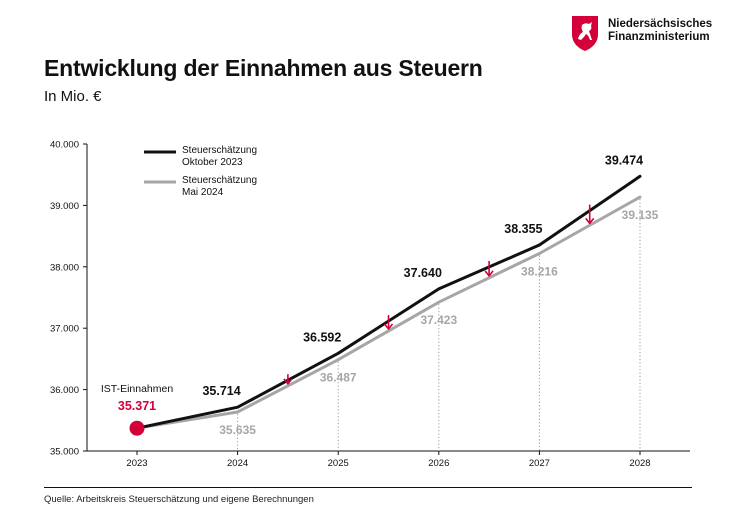 This screenshot has height=520, width=736. What do you see at coordinates (203, 192) in the screenshot?
I see `legend-label-mai-2024-line2: Mai 2024` at bounding box center [203, 192].